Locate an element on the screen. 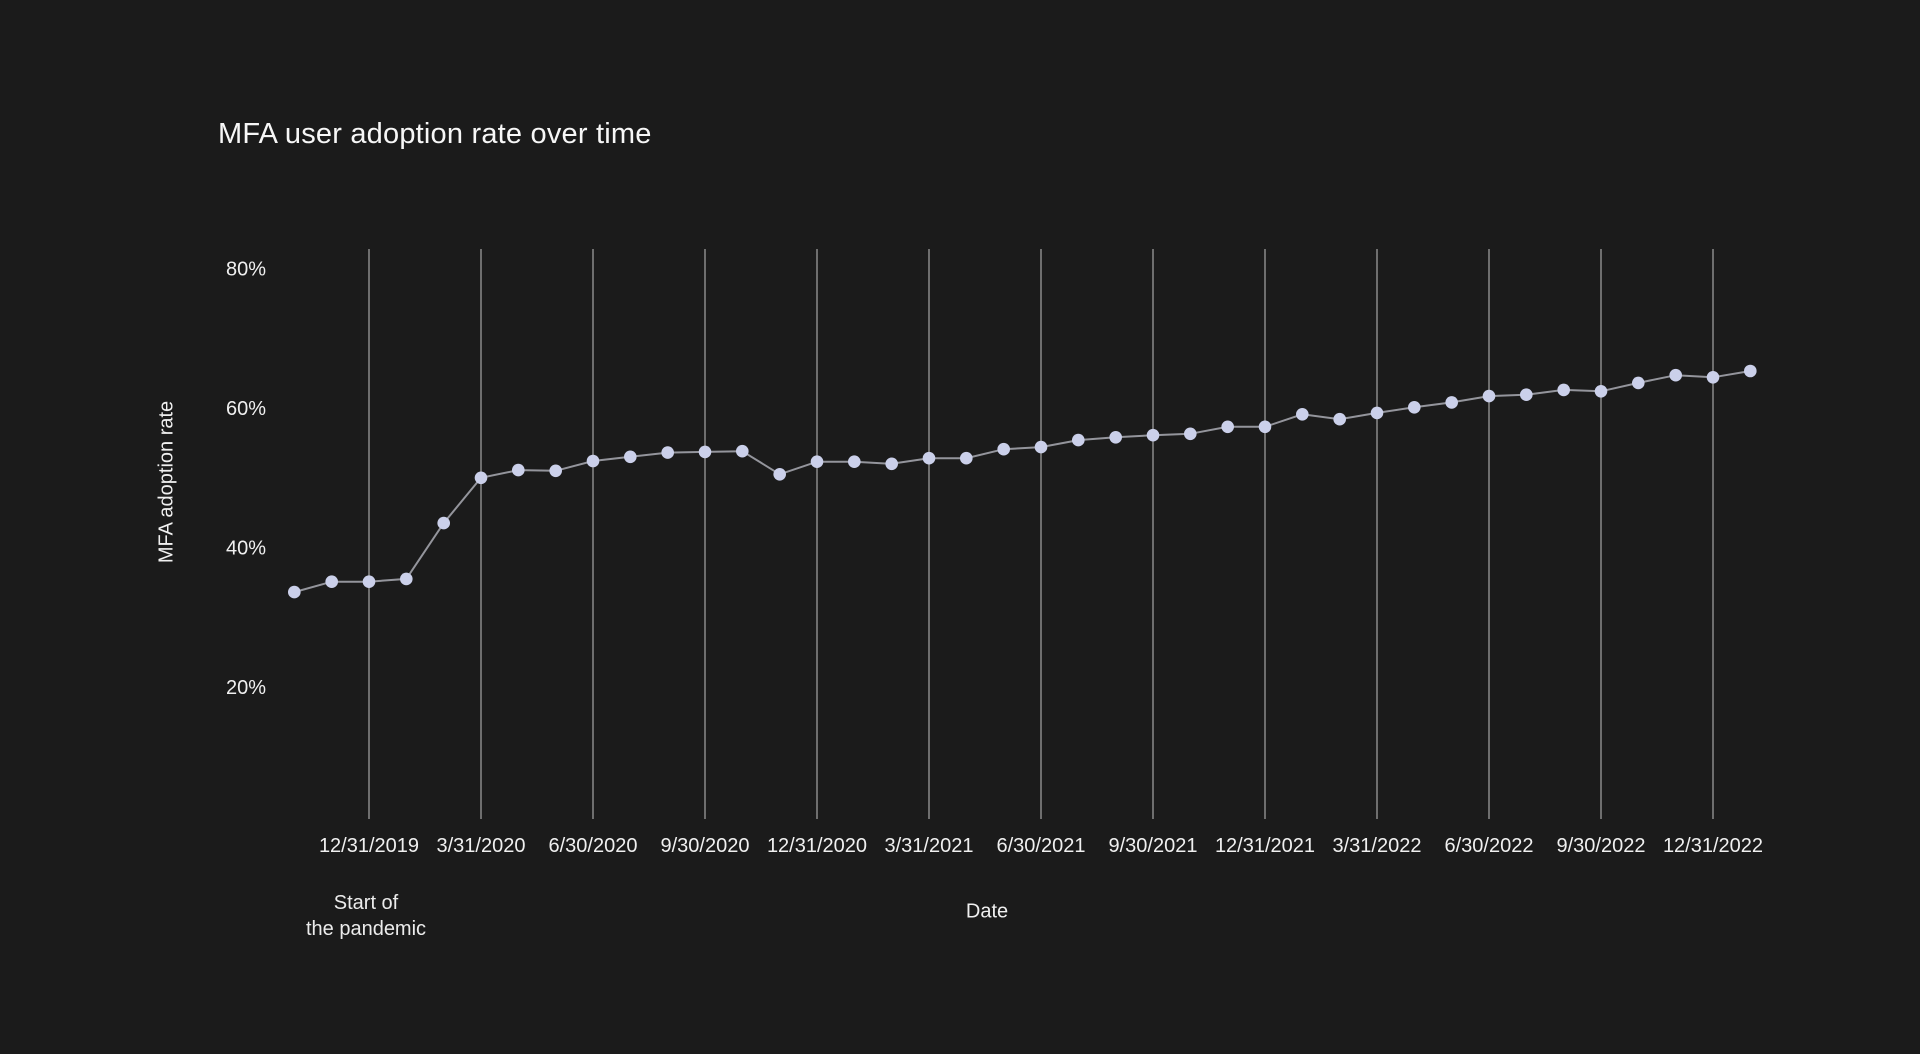 This screenshot has width=1920, height=1054. x-tick-label: 12/31/2021 is located at coordinates (1265, 846).